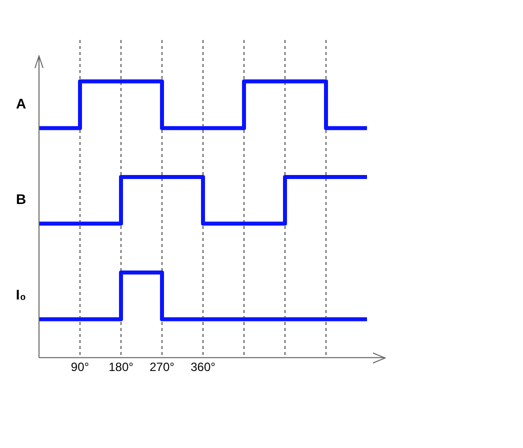 The height and width of the screenshot is (448, 523). What do you see at coordinates (21, 104) in the screenshot?
I see `series-label: A` at bounding box center [21, 104].